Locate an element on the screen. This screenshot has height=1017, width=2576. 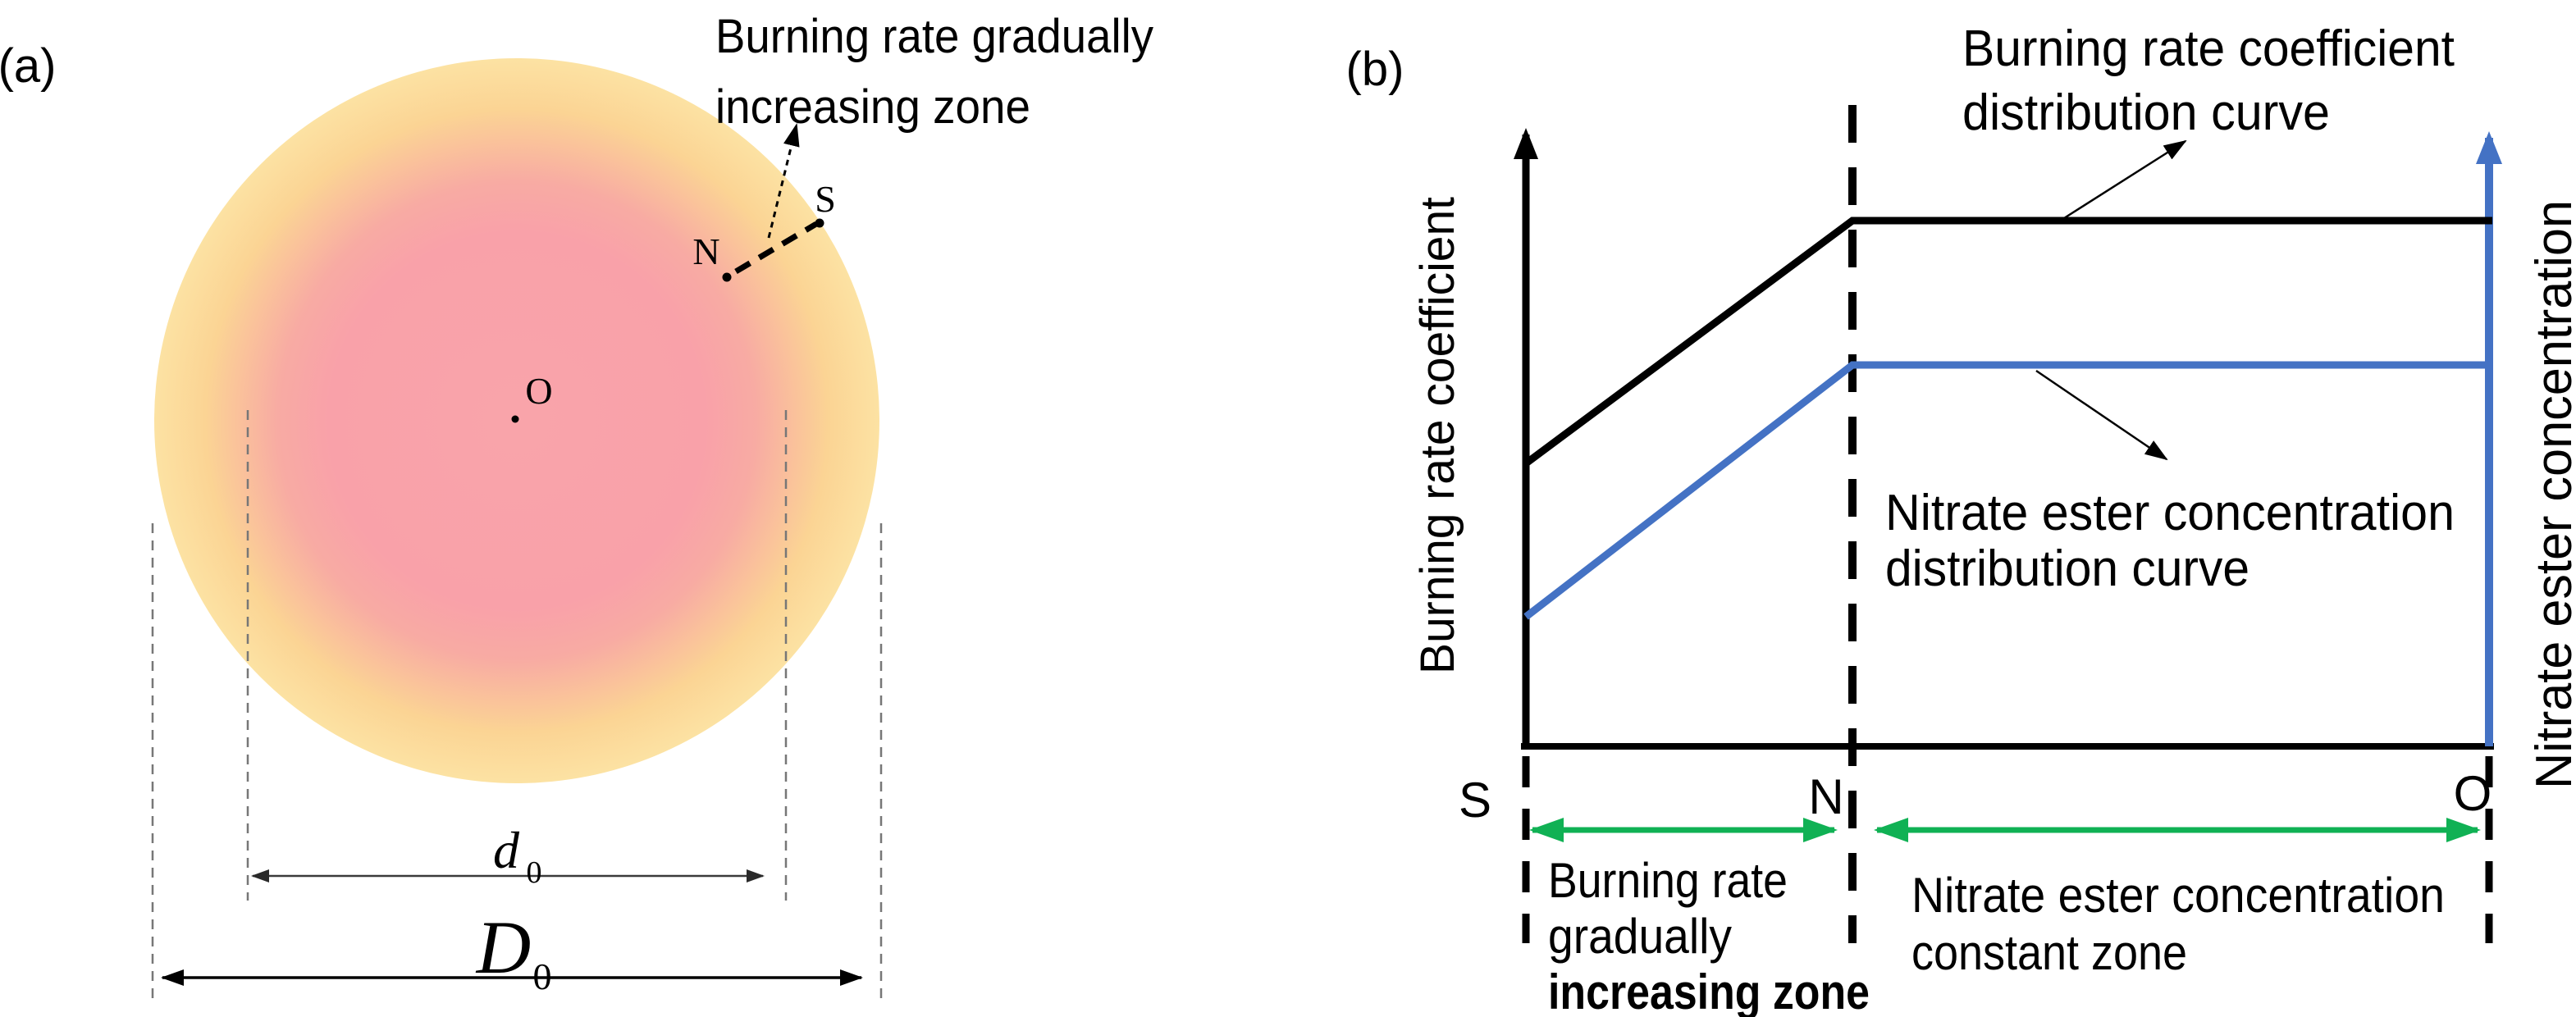
d0-label-main: d is located at coordinates (507, 850).